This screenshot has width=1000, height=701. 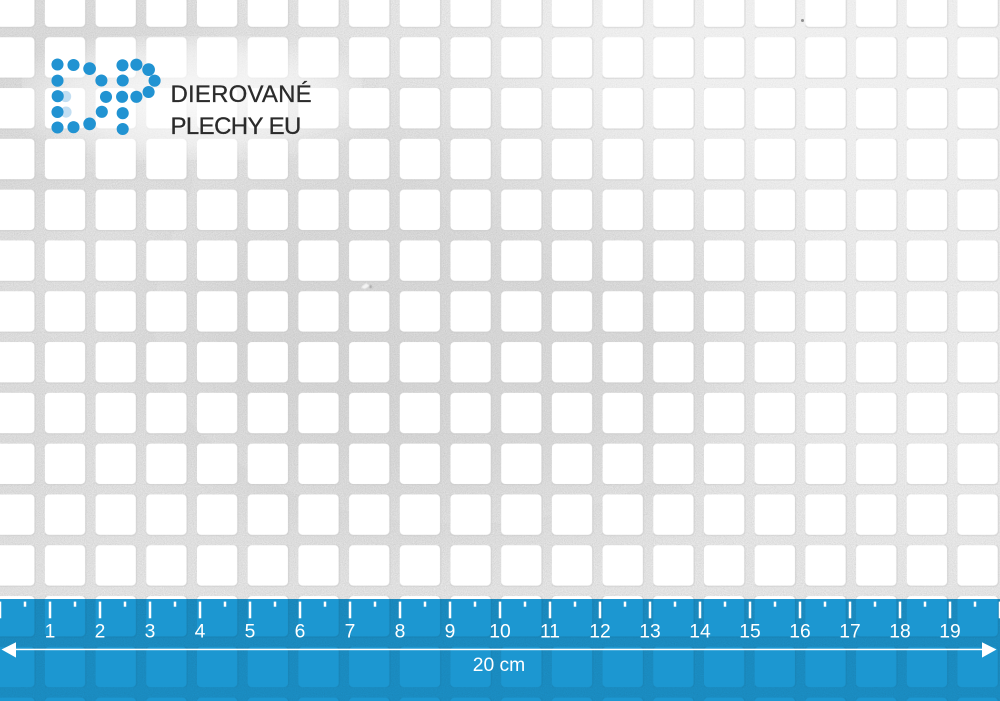 I want to click on svg-text: 3, so click(x=150, y=632).